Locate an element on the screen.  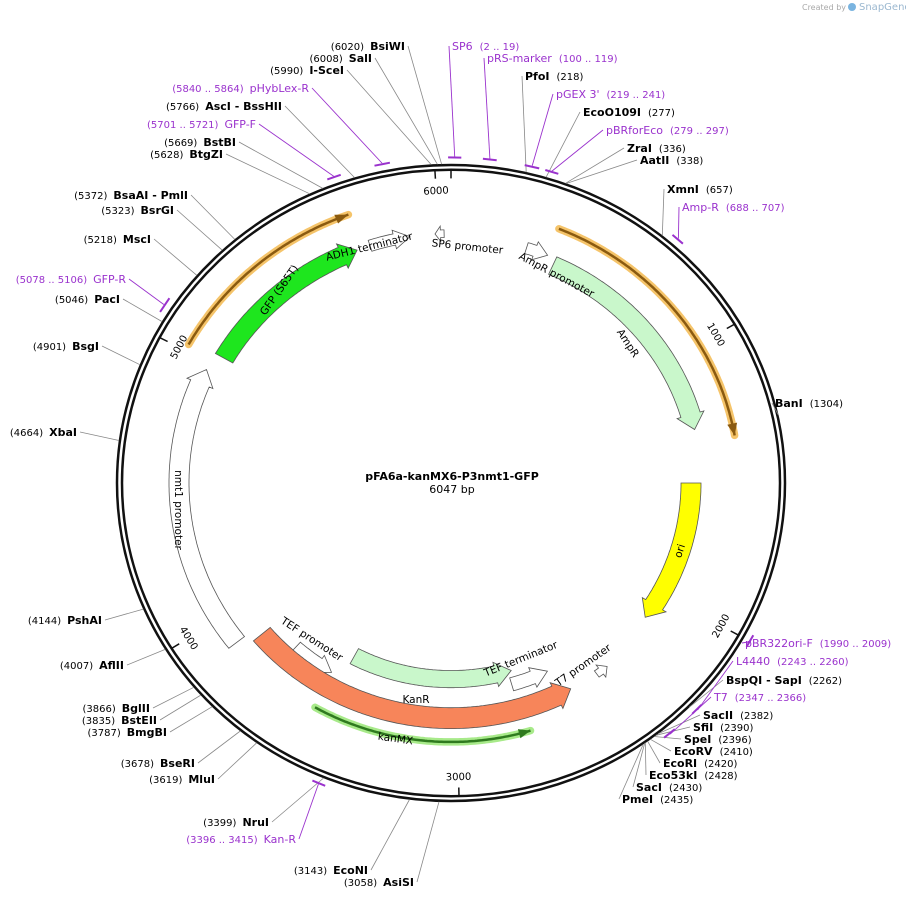
site-label: (6020) is located at coordinates (347, 47).